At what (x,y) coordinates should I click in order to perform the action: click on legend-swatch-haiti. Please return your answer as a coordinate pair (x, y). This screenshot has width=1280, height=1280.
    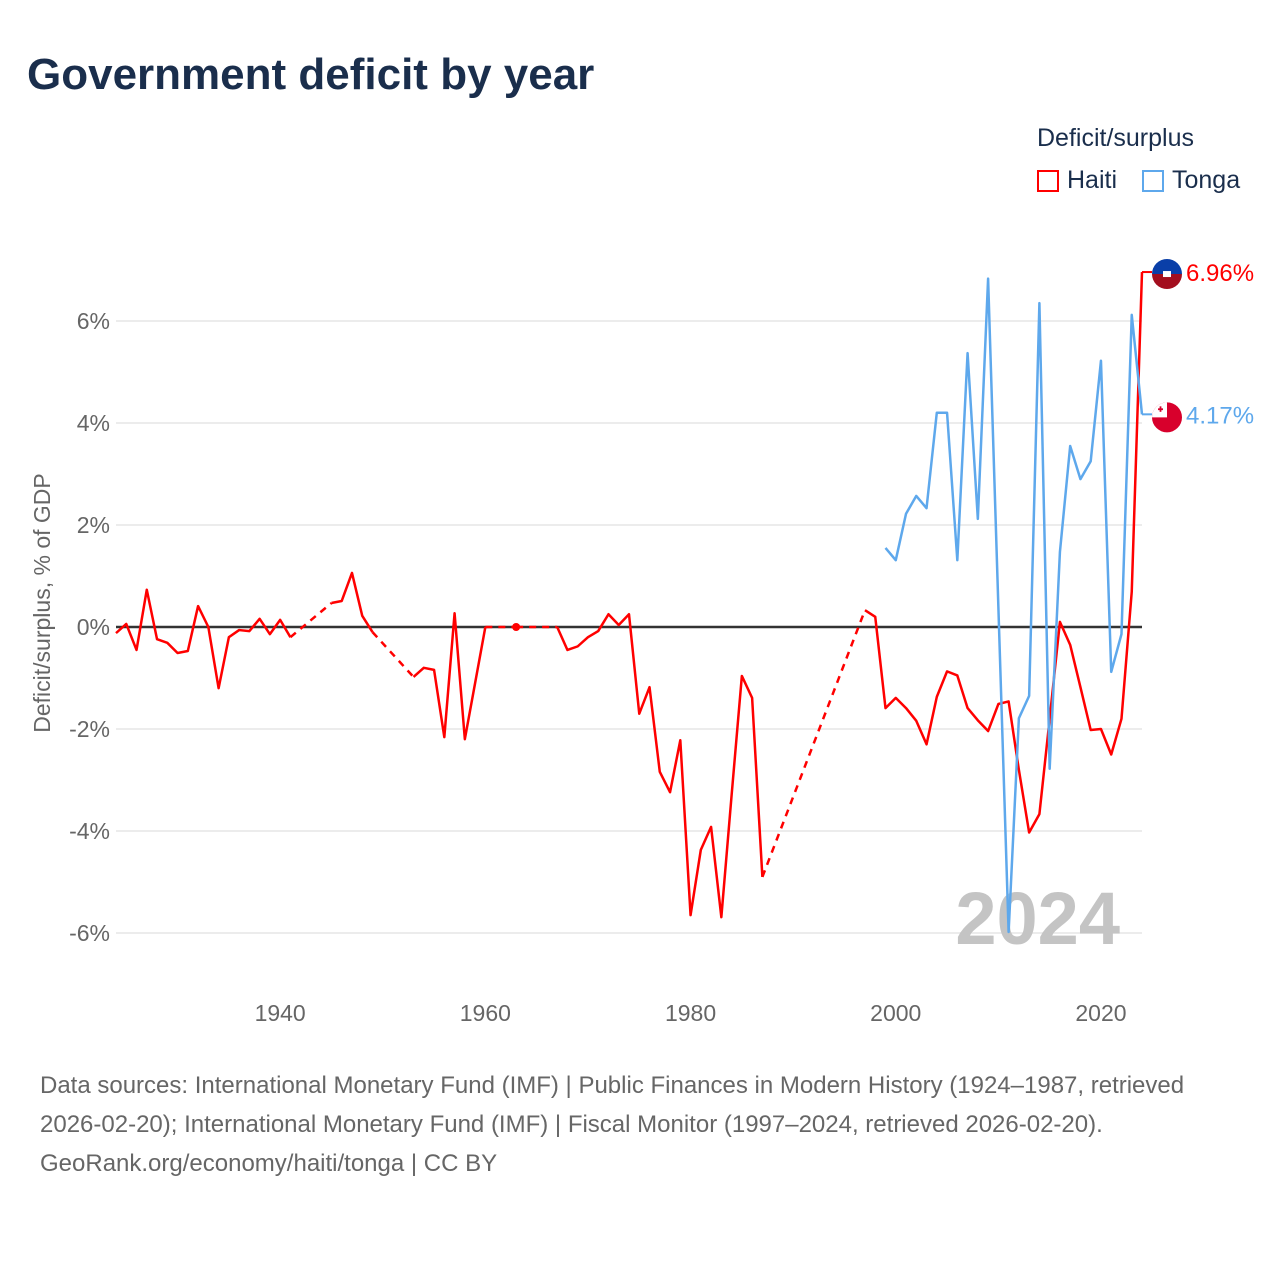
    Looking at the image, I should click on (1048, 180).